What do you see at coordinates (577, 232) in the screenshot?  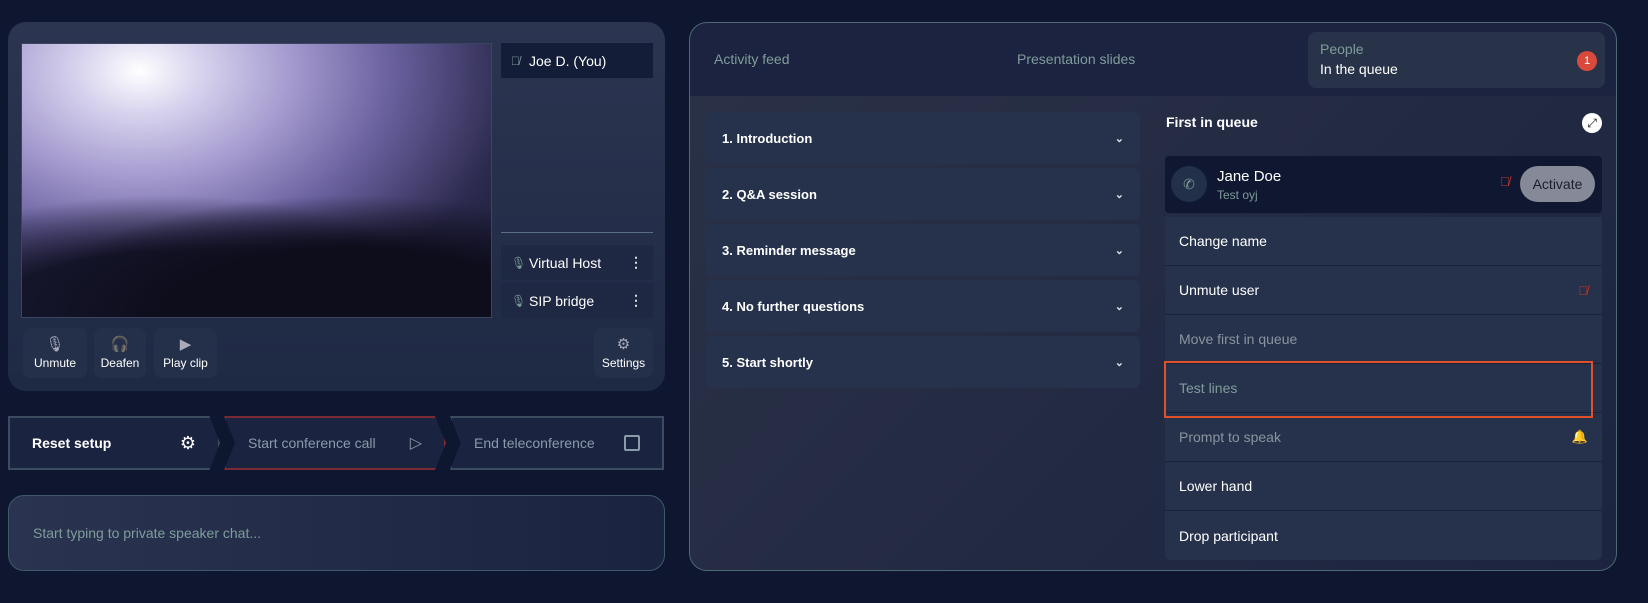 I see `divider` at bounding box center [577, 232].